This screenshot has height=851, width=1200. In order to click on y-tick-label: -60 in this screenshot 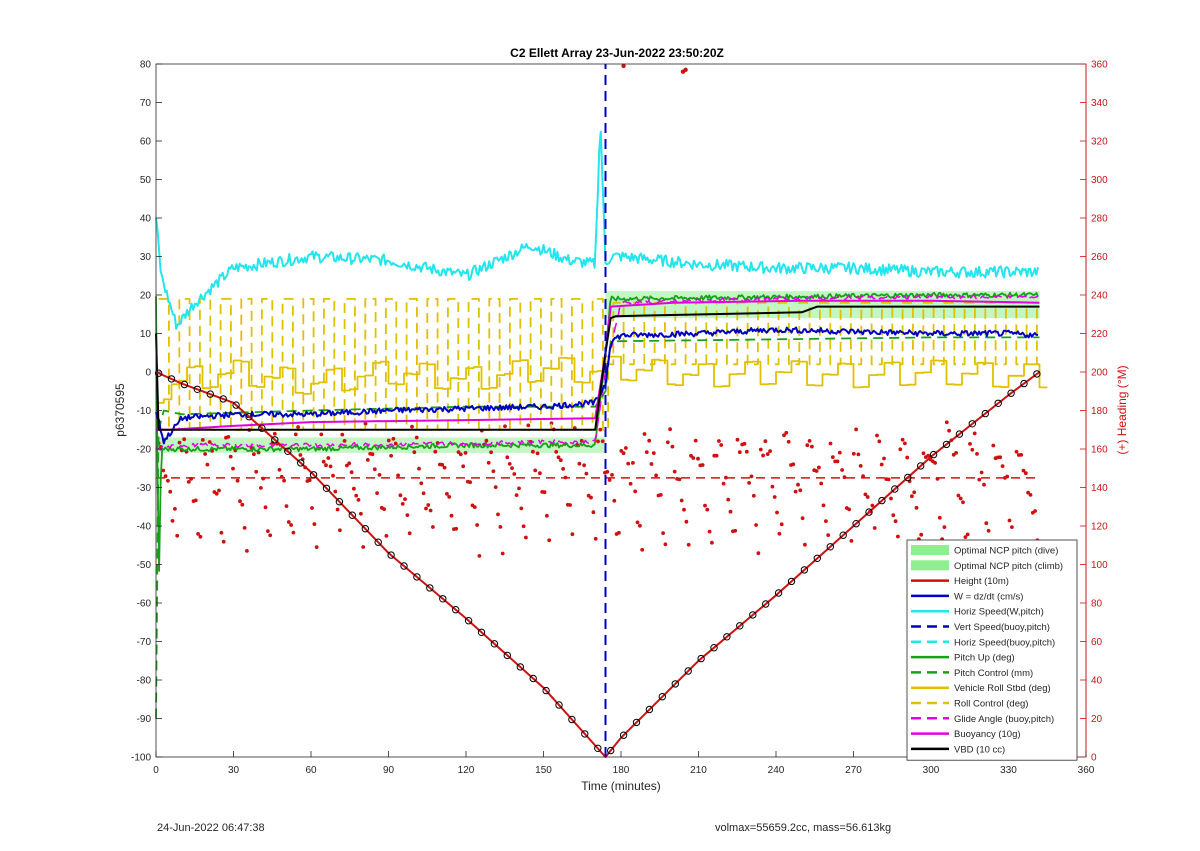, I will do `click(144, 604)`.